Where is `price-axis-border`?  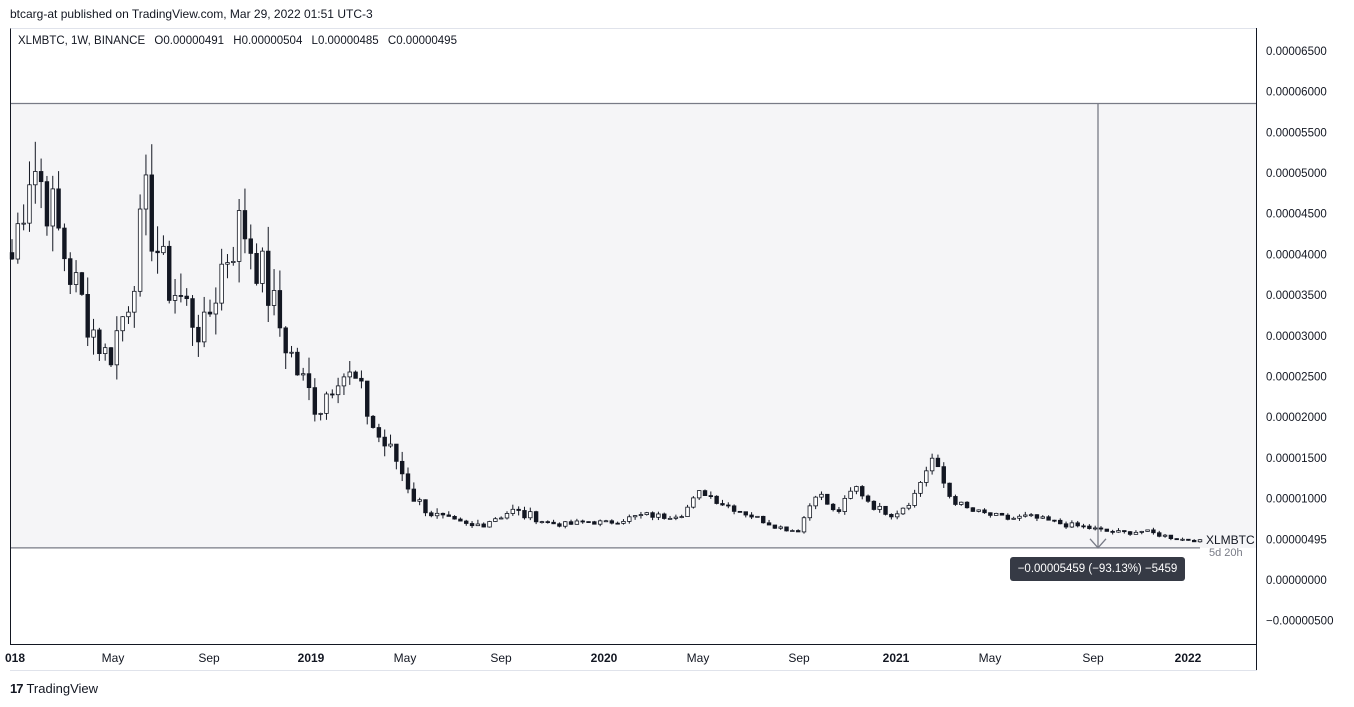
price-axis-border is located at coordinates (1256, 349).